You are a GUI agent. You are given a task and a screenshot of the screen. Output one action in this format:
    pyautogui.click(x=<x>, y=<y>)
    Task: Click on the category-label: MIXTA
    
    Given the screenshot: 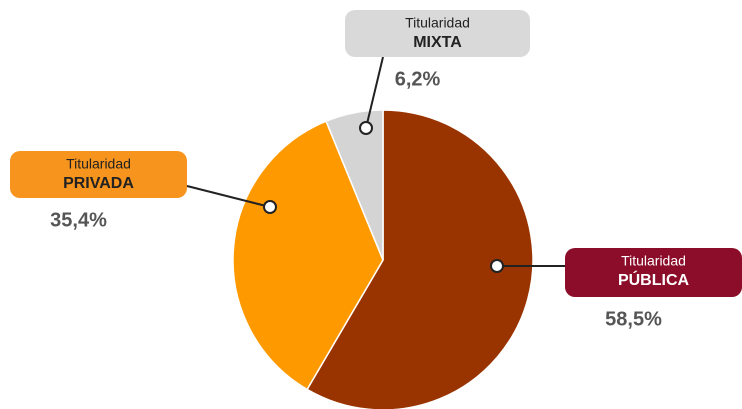 What is the action you would take?
    pyautogui.click(x=437, y=42)
    